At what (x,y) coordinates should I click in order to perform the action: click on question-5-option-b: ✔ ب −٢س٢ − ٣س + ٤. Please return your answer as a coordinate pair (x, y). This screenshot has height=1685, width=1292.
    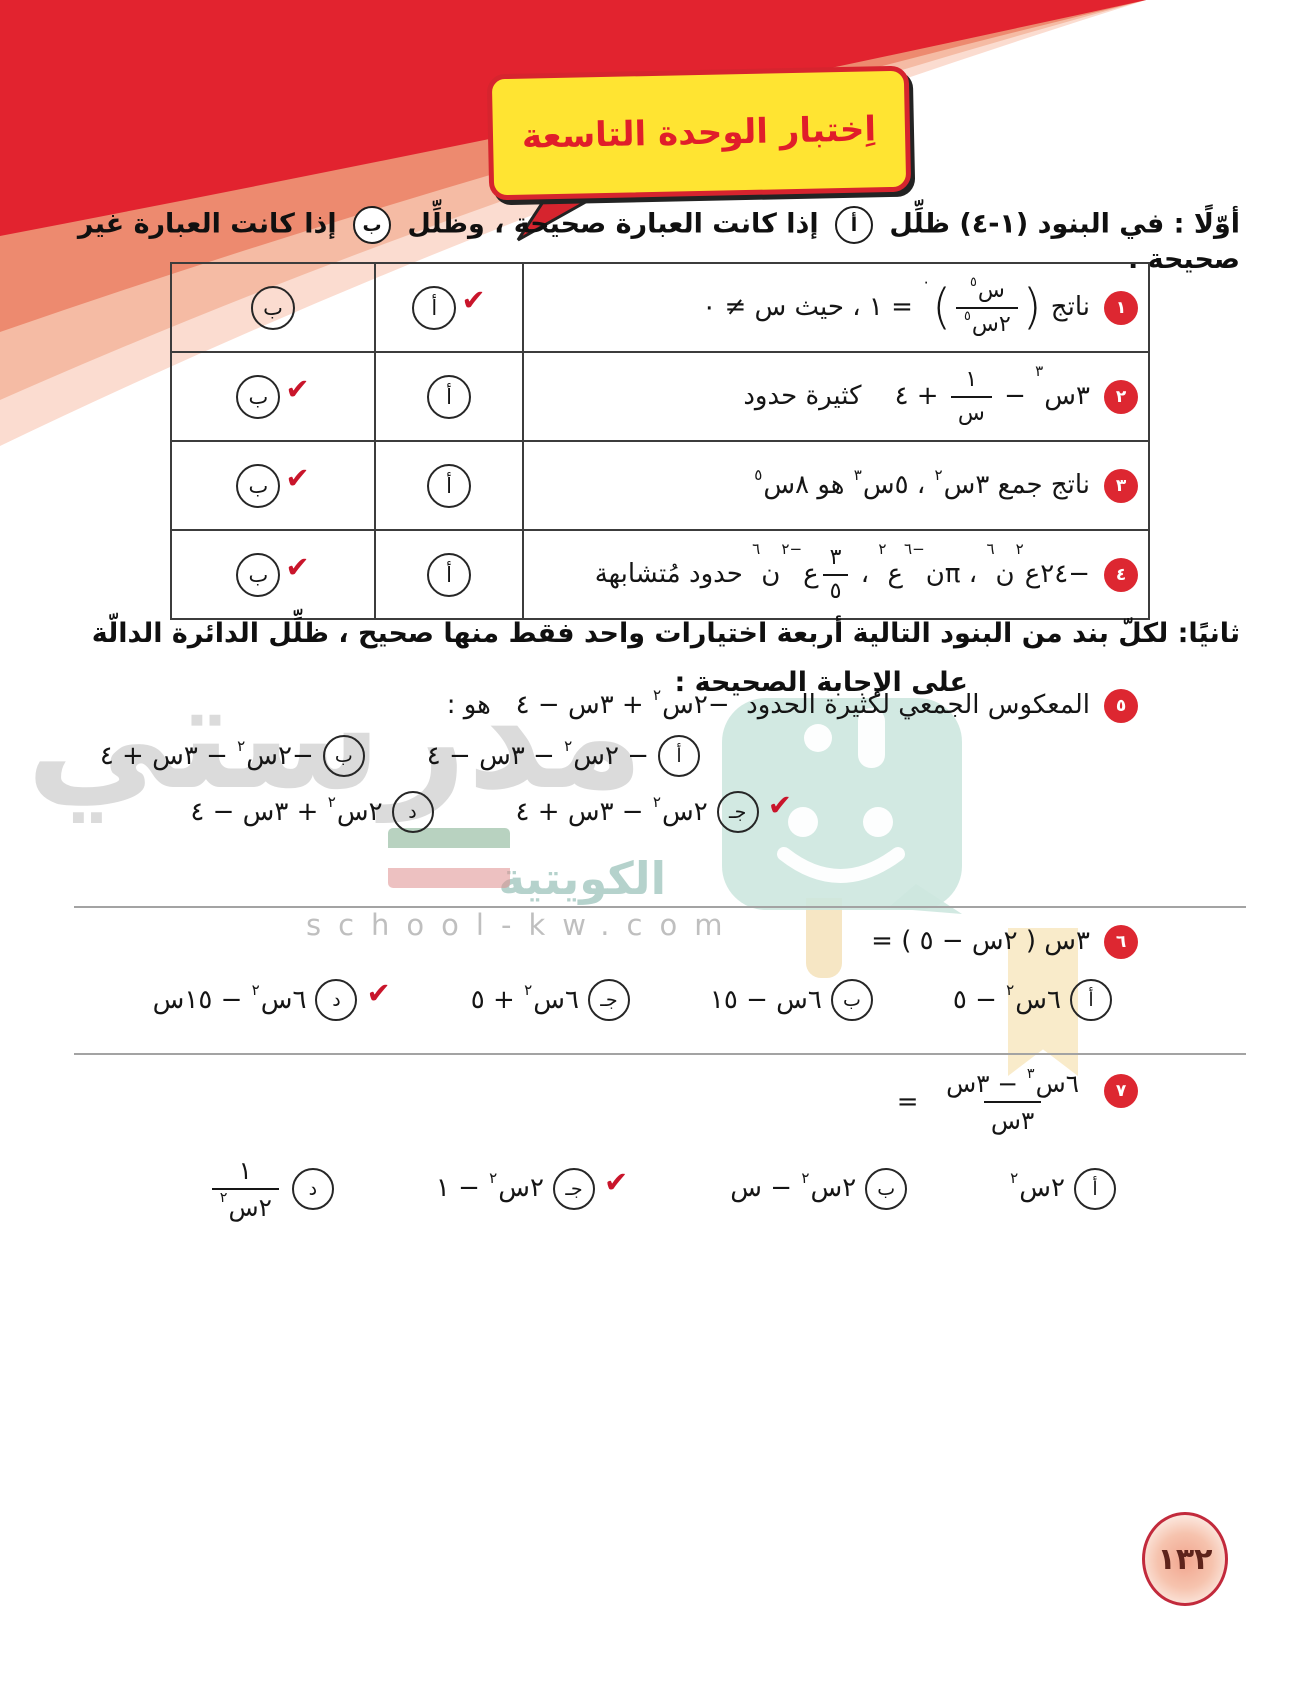
    Looking at the image, I should click on (232, 756).